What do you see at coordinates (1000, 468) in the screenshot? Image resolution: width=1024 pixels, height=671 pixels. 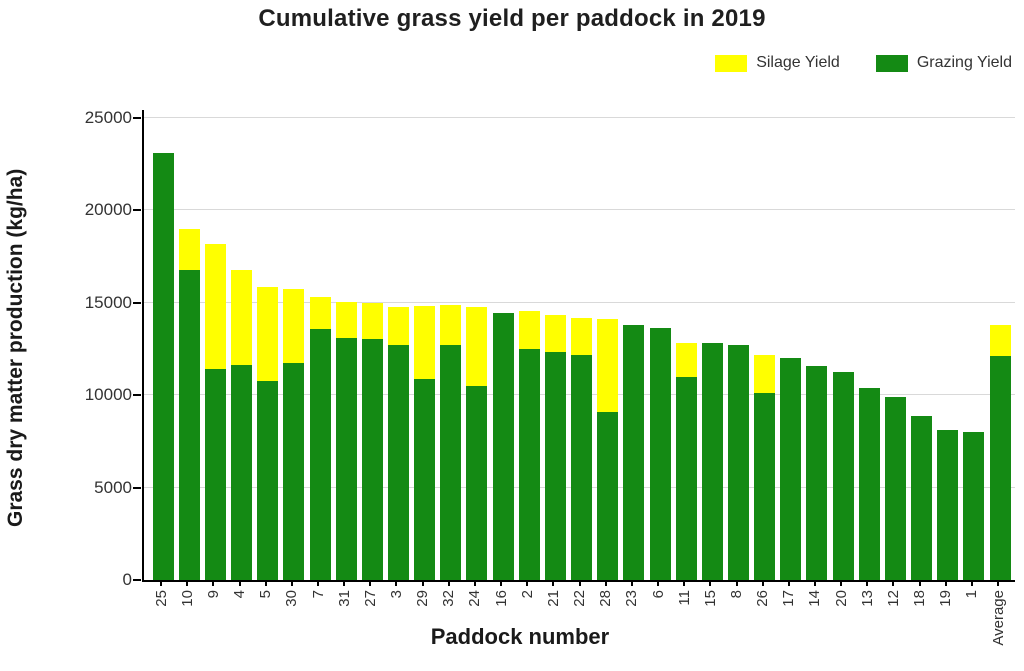 I see `grazing-segment-Average` at bounding box center [1000, 468].